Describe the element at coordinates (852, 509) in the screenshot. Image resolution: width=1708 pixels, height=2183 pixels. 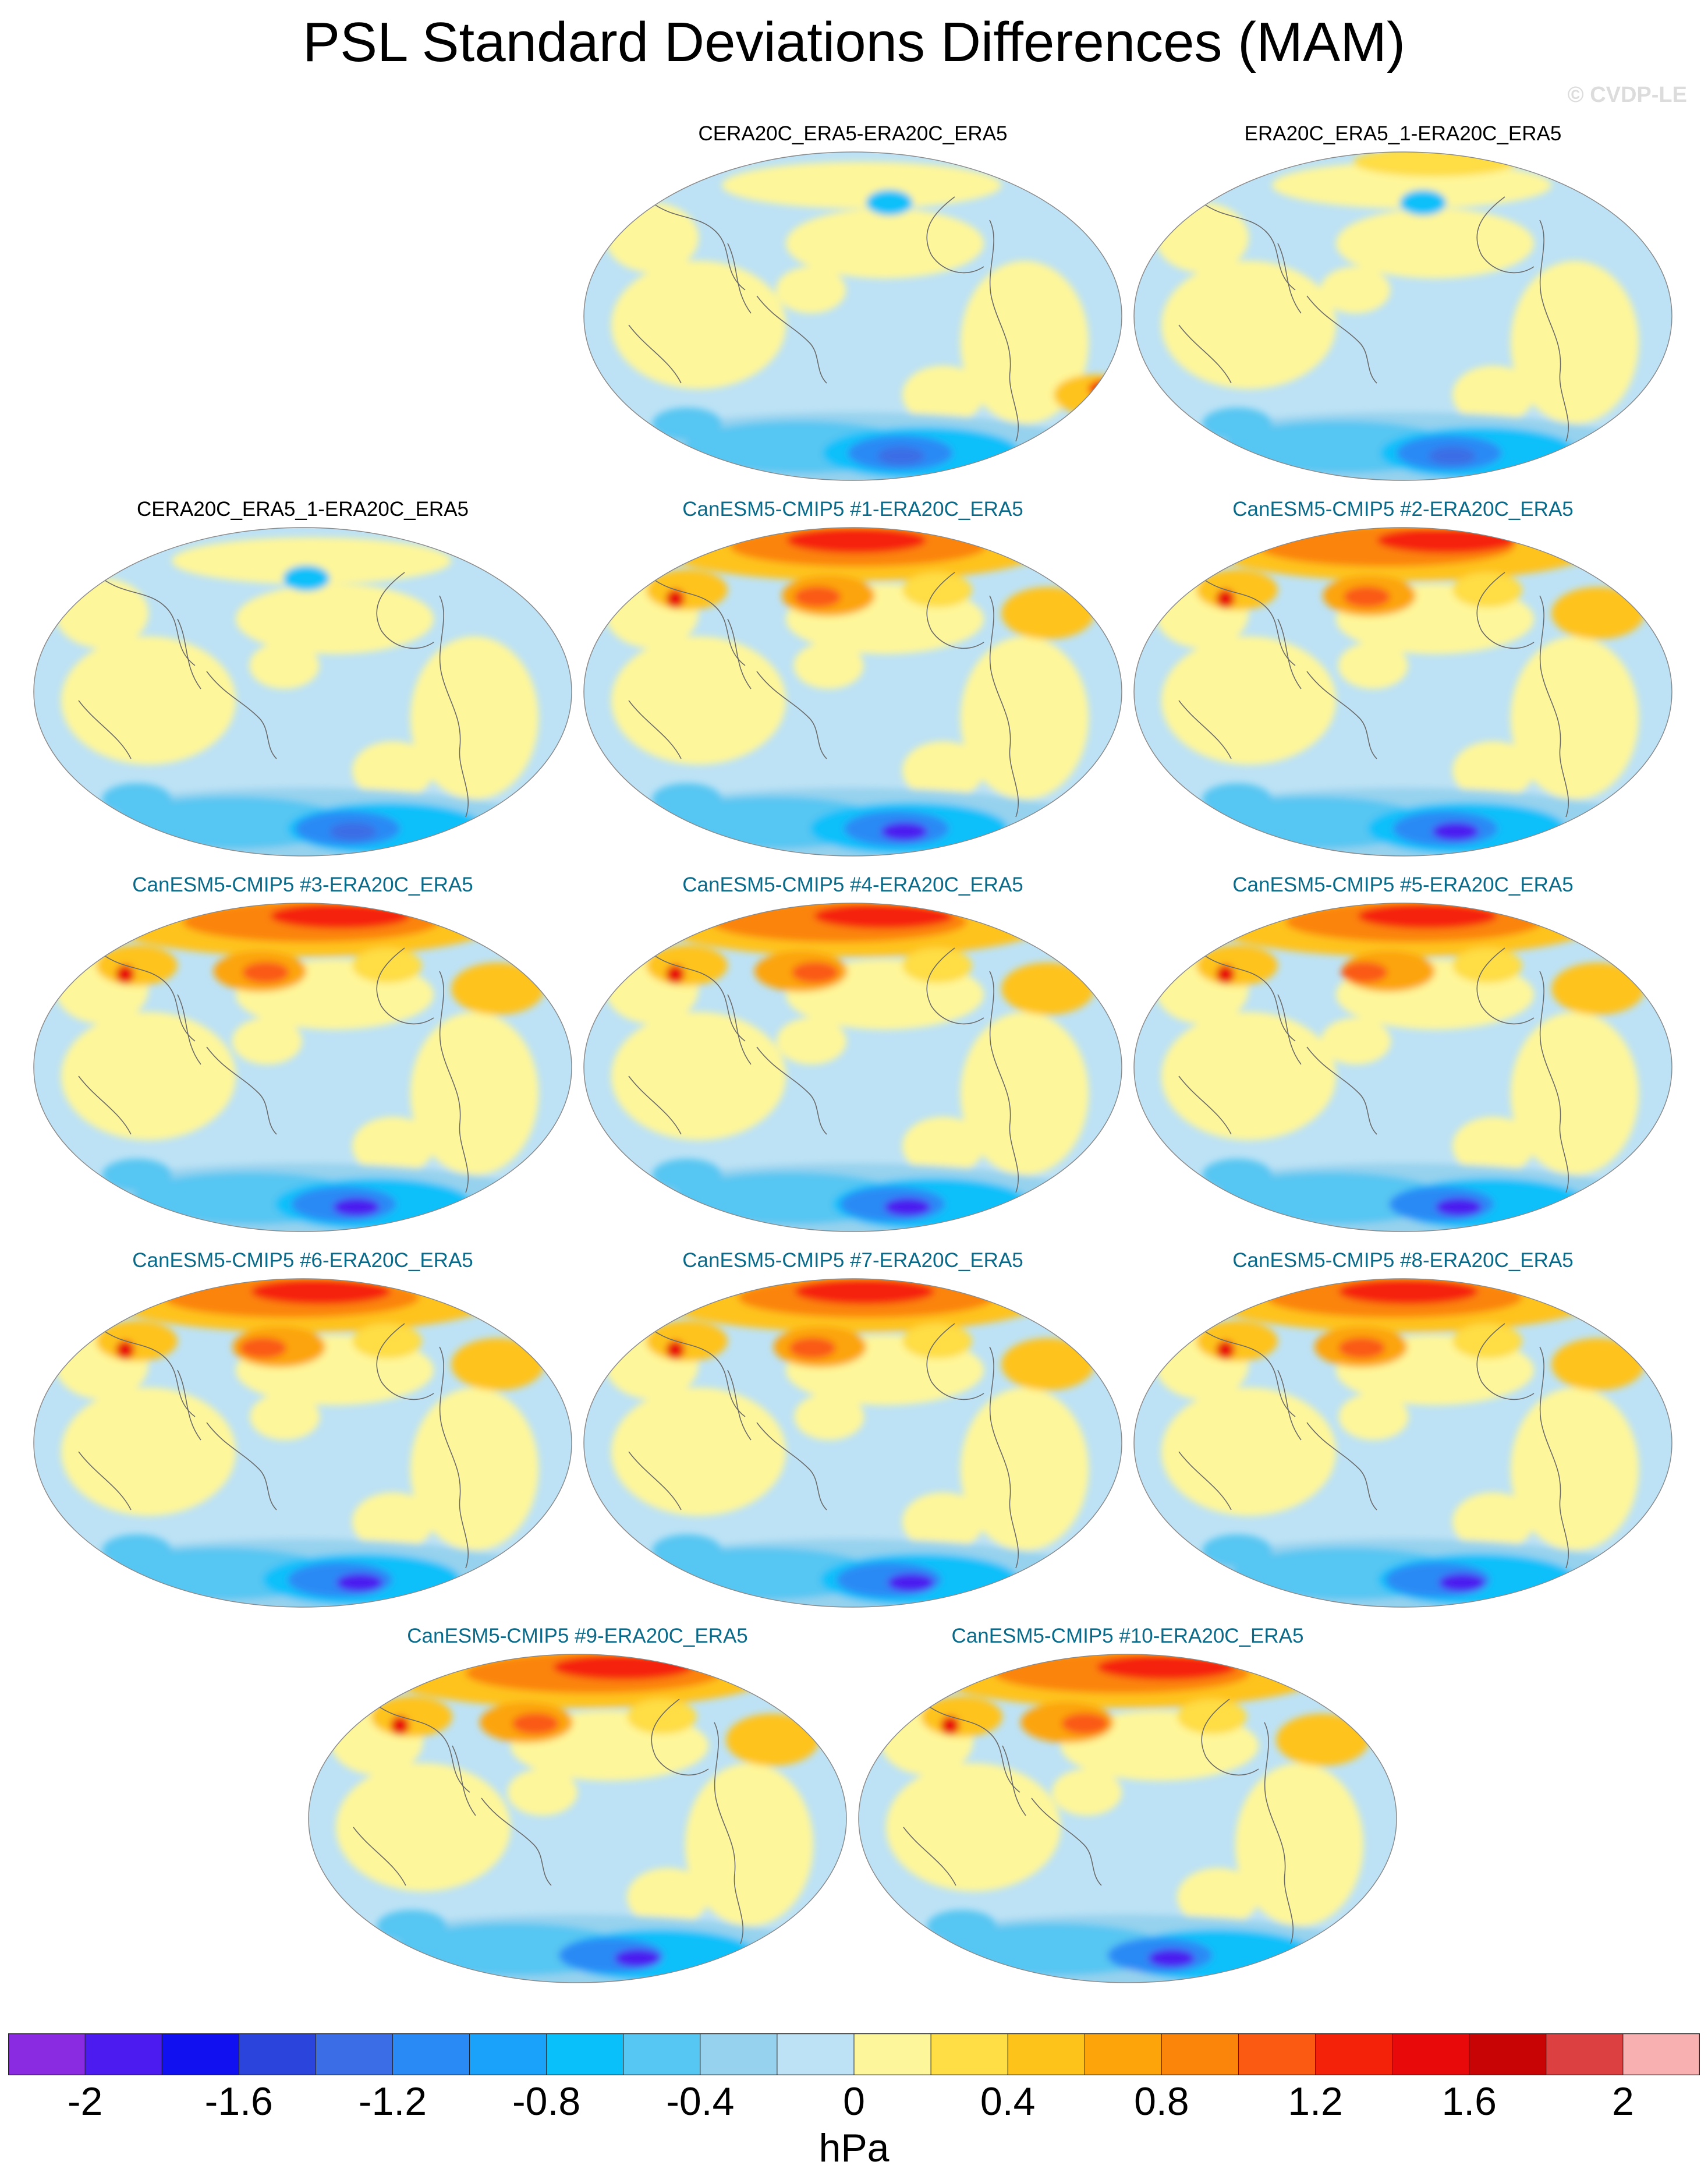
I see `panel-title: CanESM5-CMIP5 #1-ERA20C_ERA5` at that location.